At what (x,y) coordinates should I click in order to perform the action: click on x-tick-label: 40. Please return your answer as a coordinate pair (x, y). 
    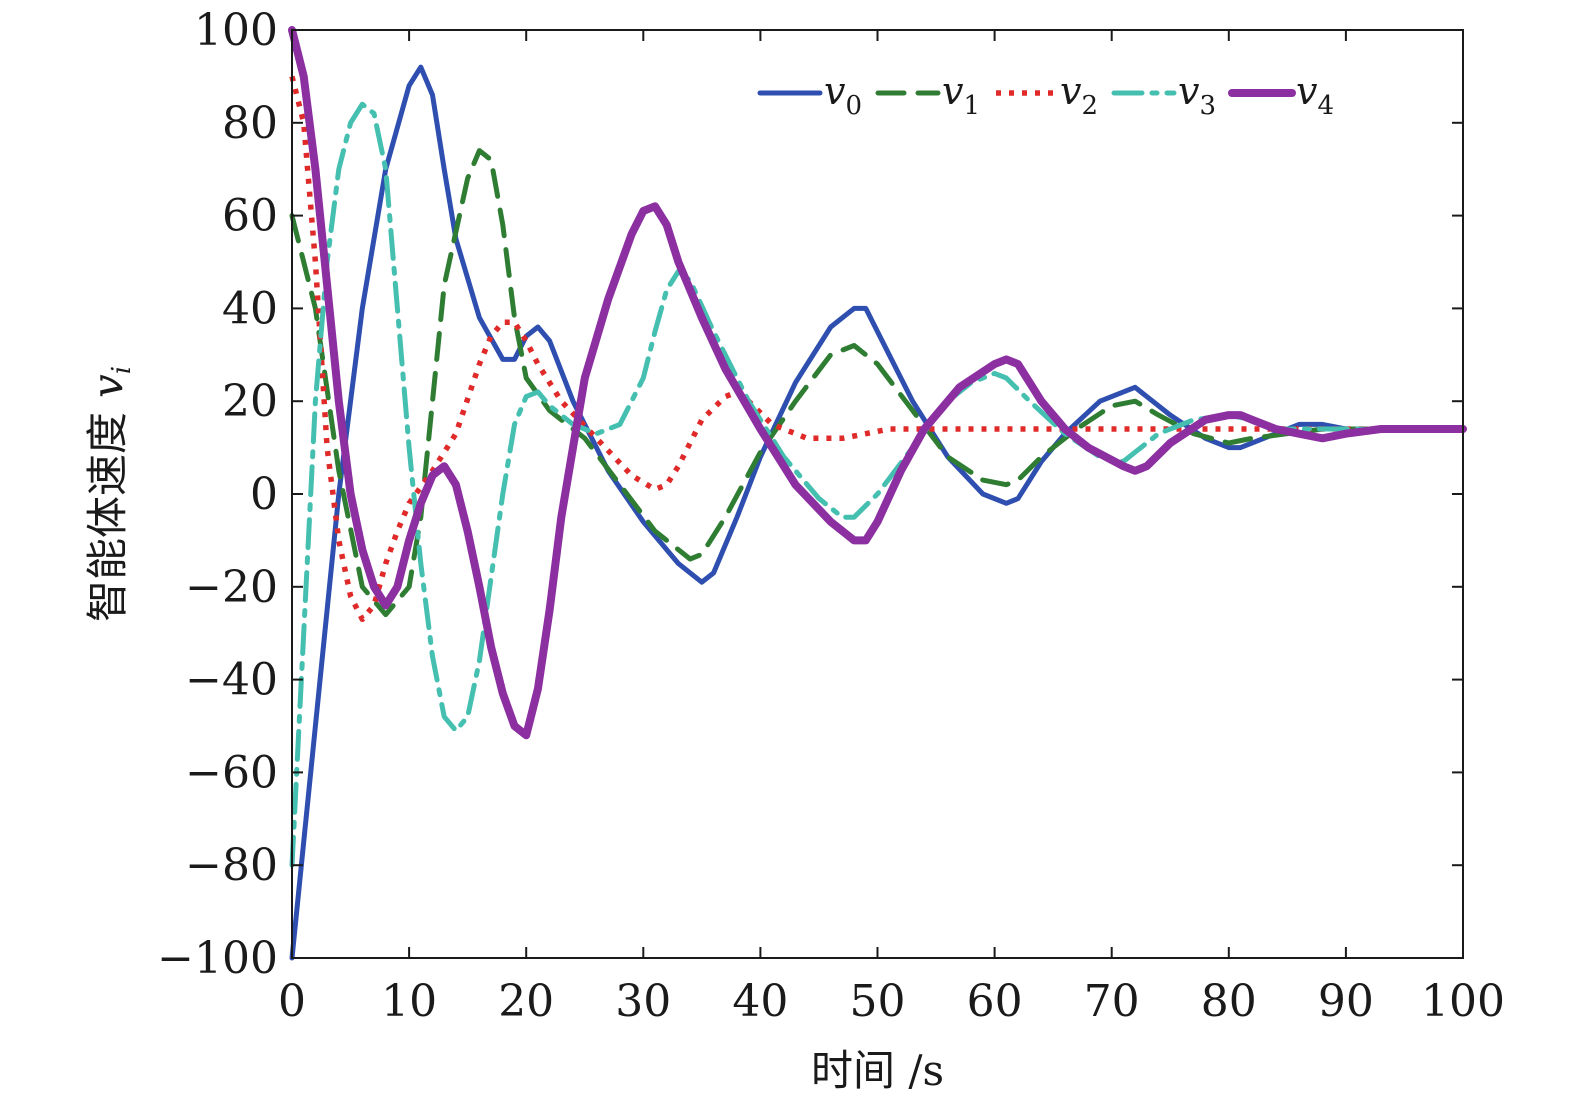
    Looking at the image, I should click on (760, 1001).